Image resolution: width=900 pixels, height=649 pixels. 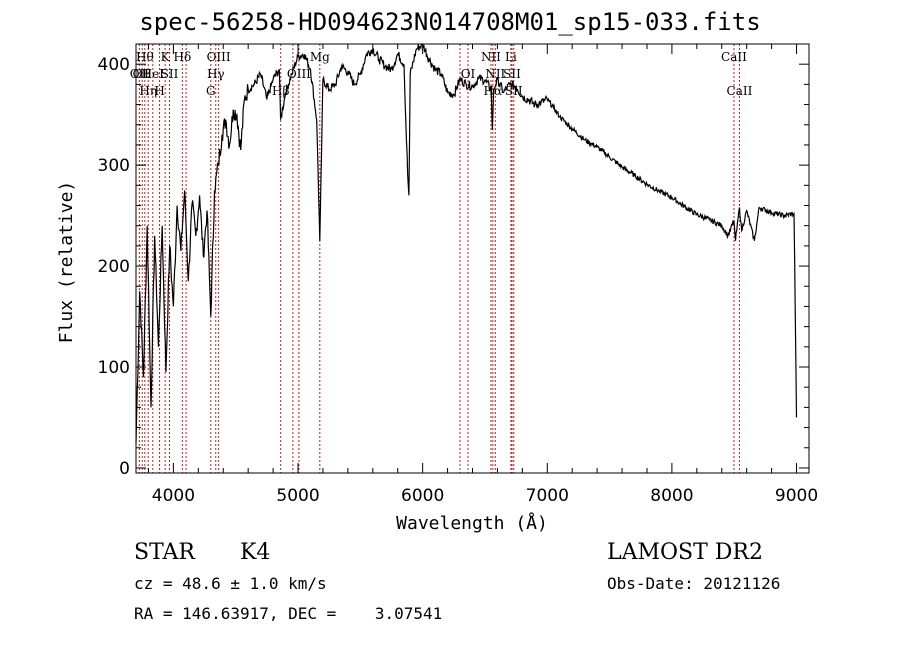 What do you see at coordinates (173, 496) in the screenshot?
I see `x-tick-label: 4000` at bounding box center [173, 496].